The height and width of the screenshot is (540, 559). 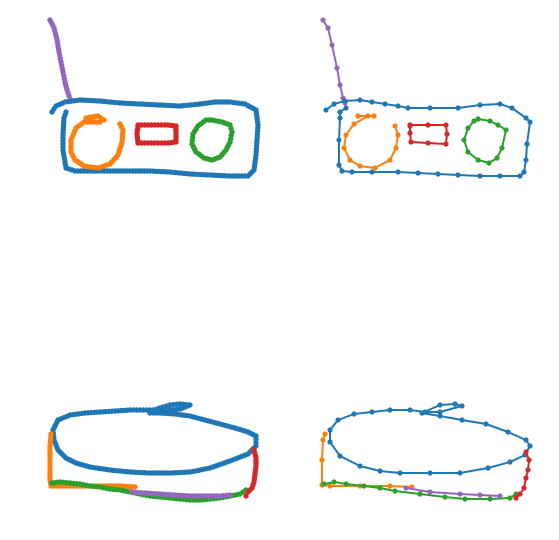 I want to click on panel-top-left, so click(x=154, y=98).